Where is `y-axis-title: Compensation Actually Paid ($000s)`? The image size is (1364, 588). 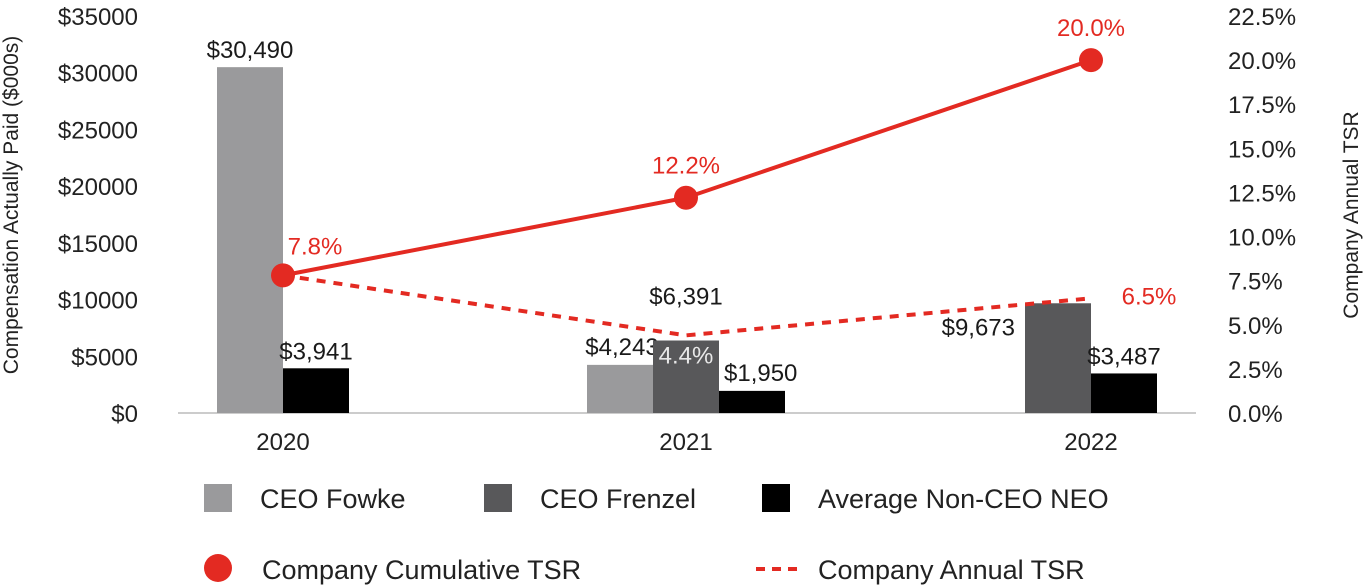
y-axis-title: Compensation Actually Paid ($000s) is located at coordinates (11, 205).